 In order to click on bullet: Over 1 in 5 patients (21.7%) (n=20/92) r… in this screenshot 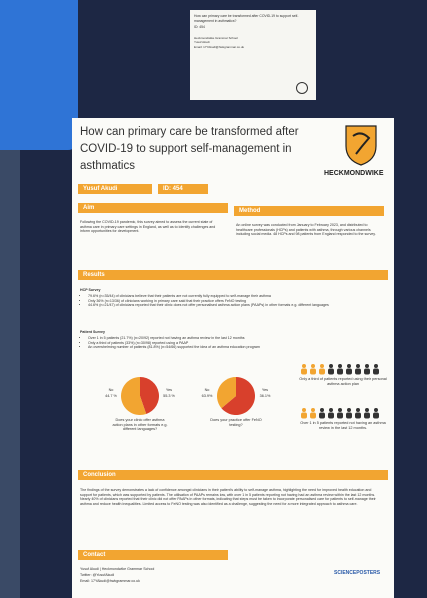, I will do `click(235, 338)`.